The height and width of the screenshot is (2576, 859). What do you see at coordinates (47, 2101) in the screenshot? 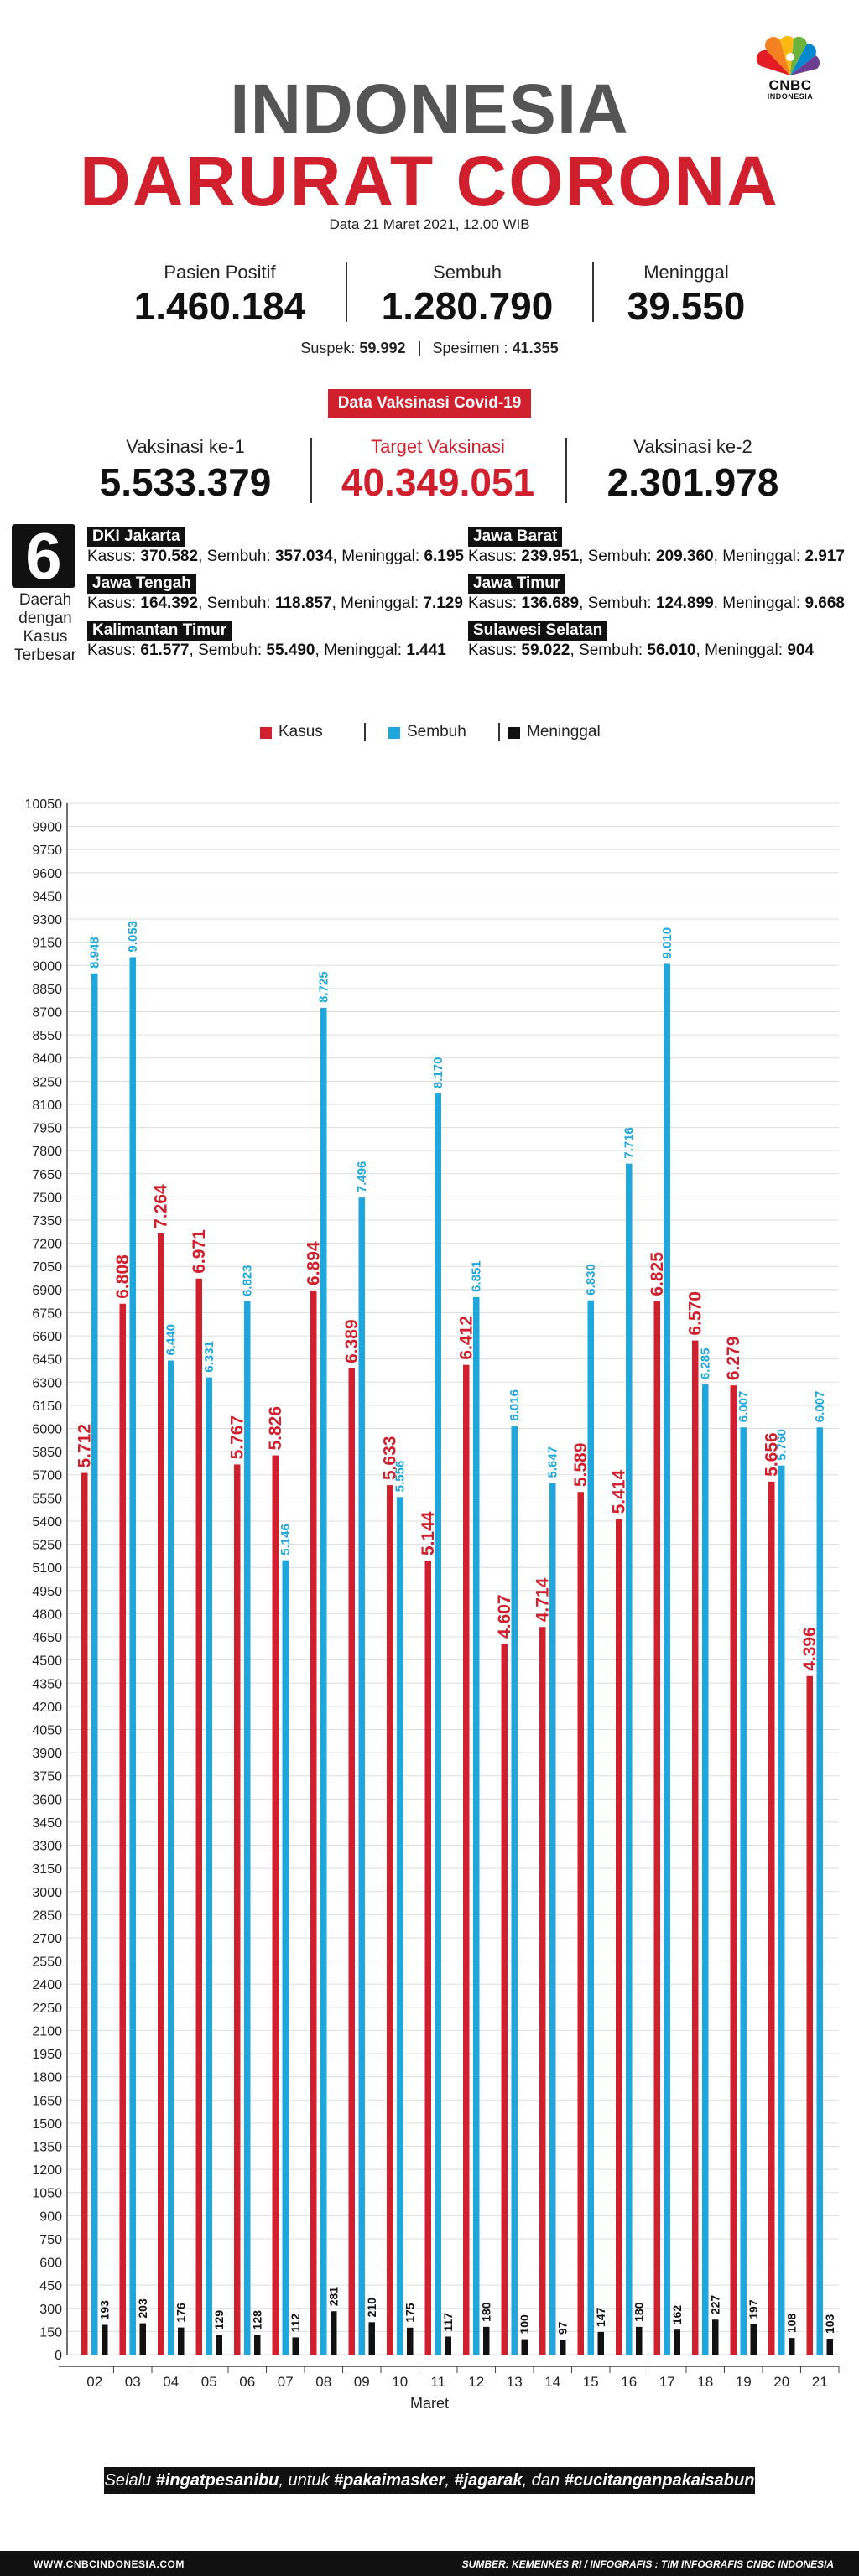
I see `y-tick-label: 1650` at bounding box center [47, 2101].